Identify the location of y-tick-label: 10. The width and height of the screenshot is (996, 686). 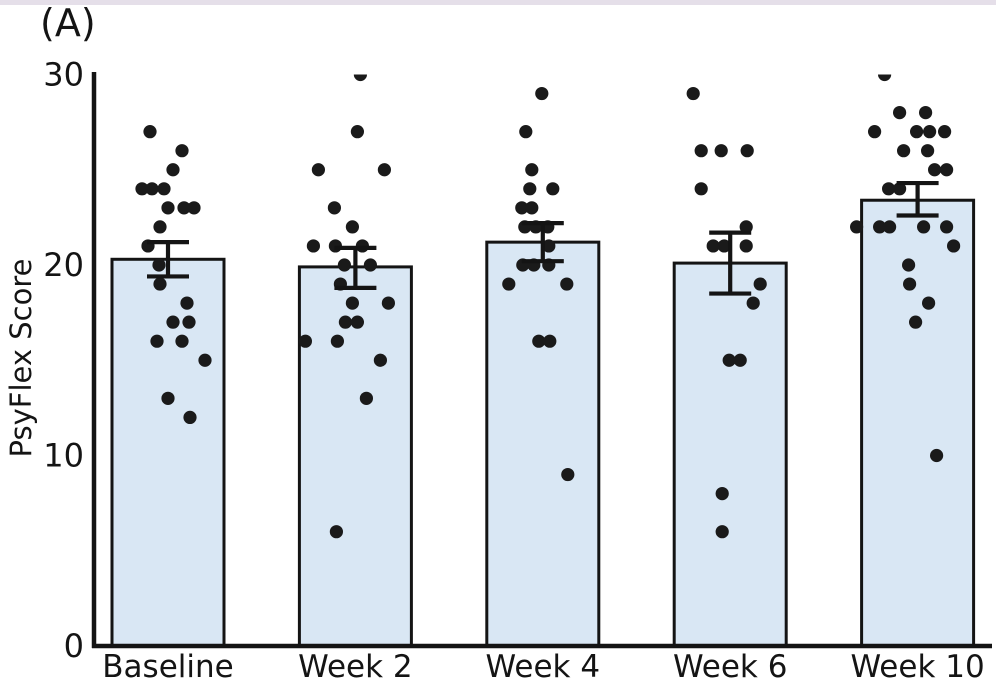
(63, 456).